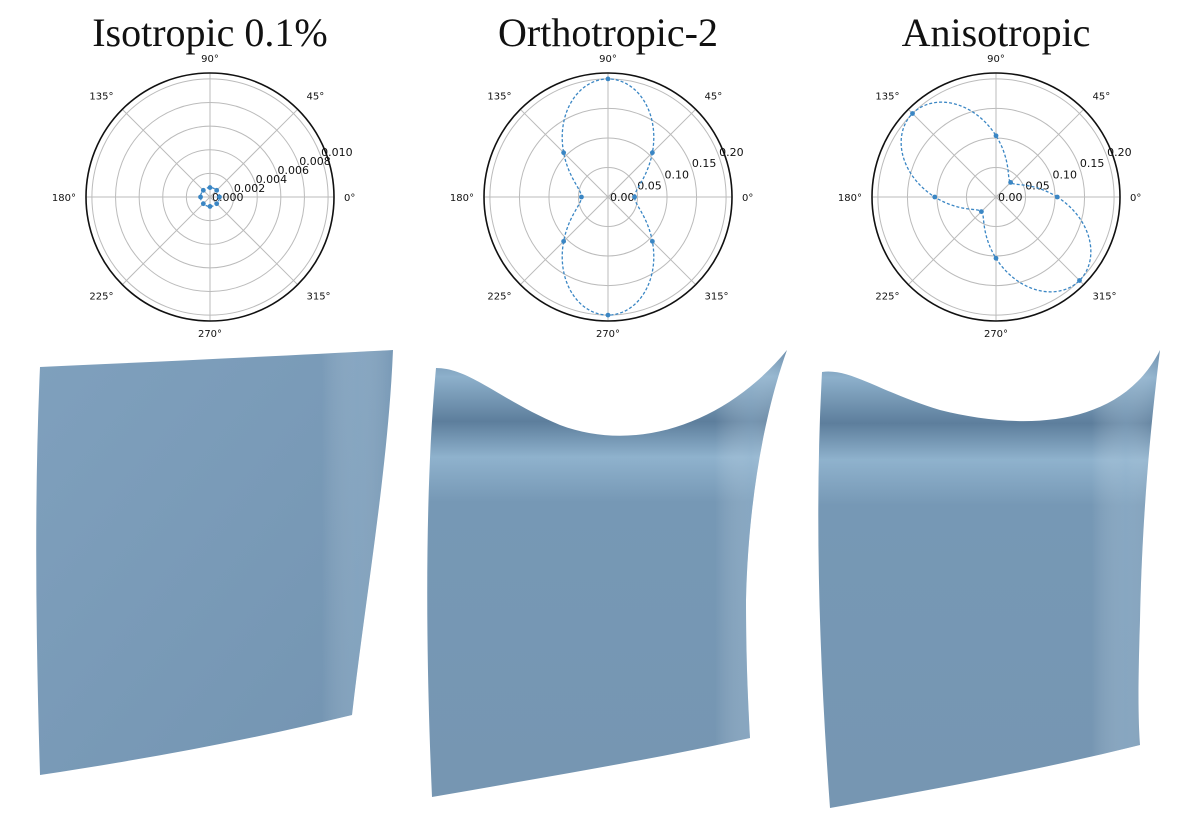 The height and width of the screenshot is (826, 1183). I want to click on radial-tick-label: 0.000, so click(228, 197).